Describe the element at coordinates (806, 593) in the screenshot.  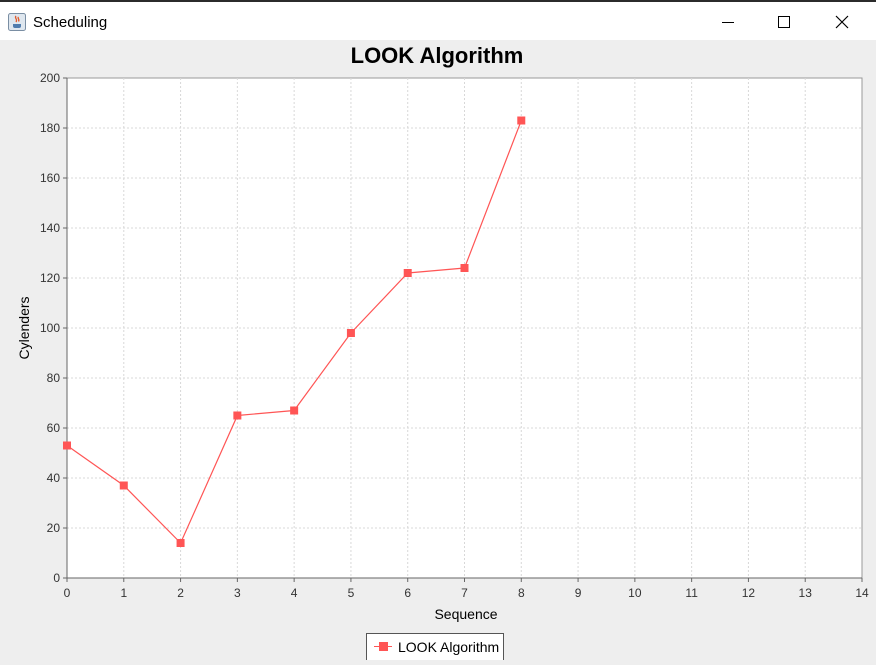
I see `x-tick-label: 13` at that location.